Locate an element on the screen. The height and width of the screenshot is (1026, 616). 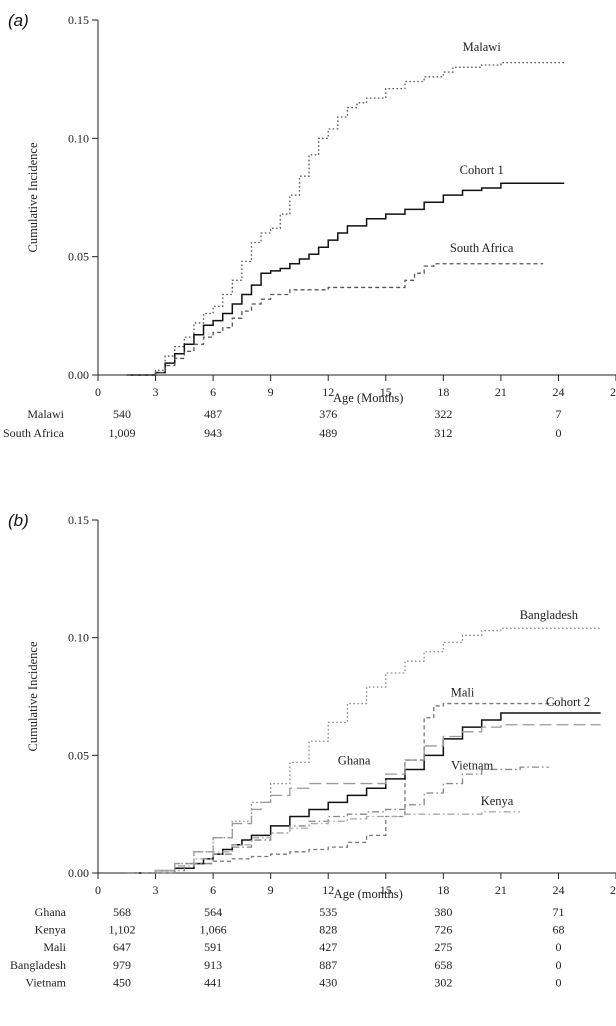
series-label: Ghana is located at coordinates (354, 761).